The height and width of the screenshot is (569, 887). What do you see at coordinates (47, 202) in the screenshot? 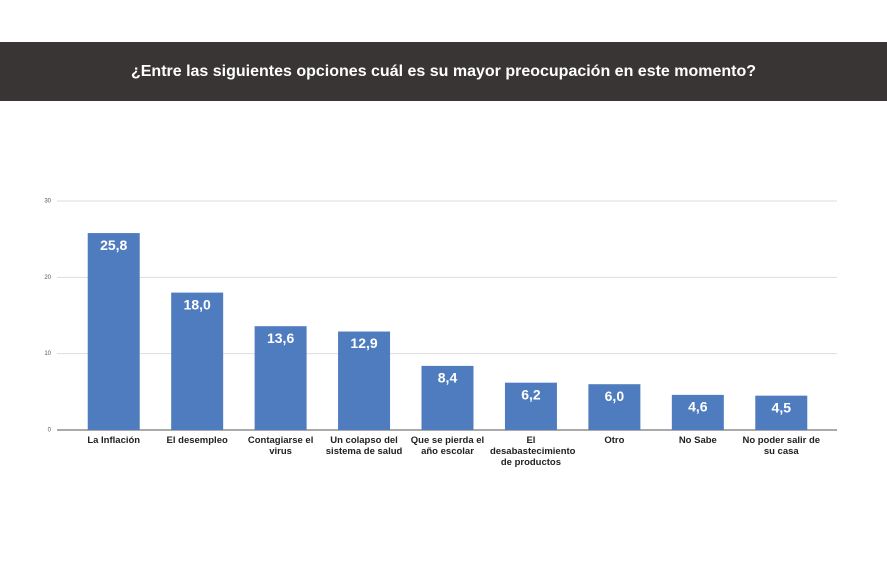
I see `y-tick-label: 30` at bounding box center [47, 202].